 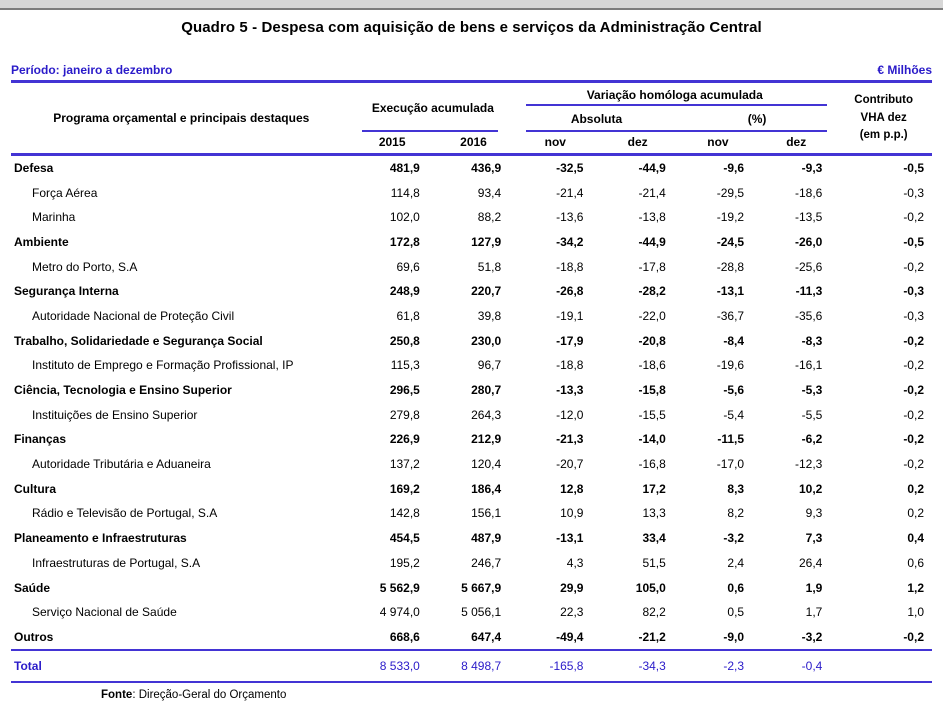 I want to click on row-value: 93,4, so click(x=489, y=192).